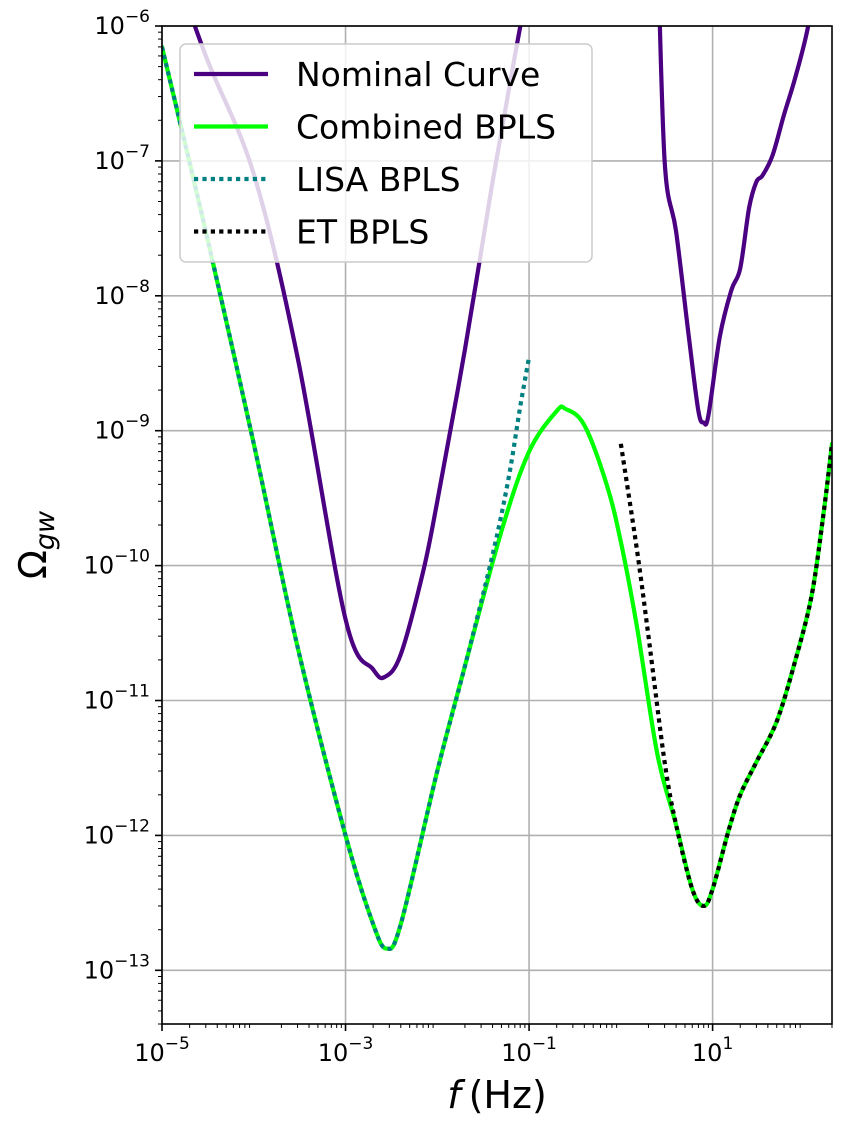  What do you see at coordinates (117, 698) in the screenshot?
I see `y-tick-label: 10⁻¹¹` at bounding box center [117, 698].